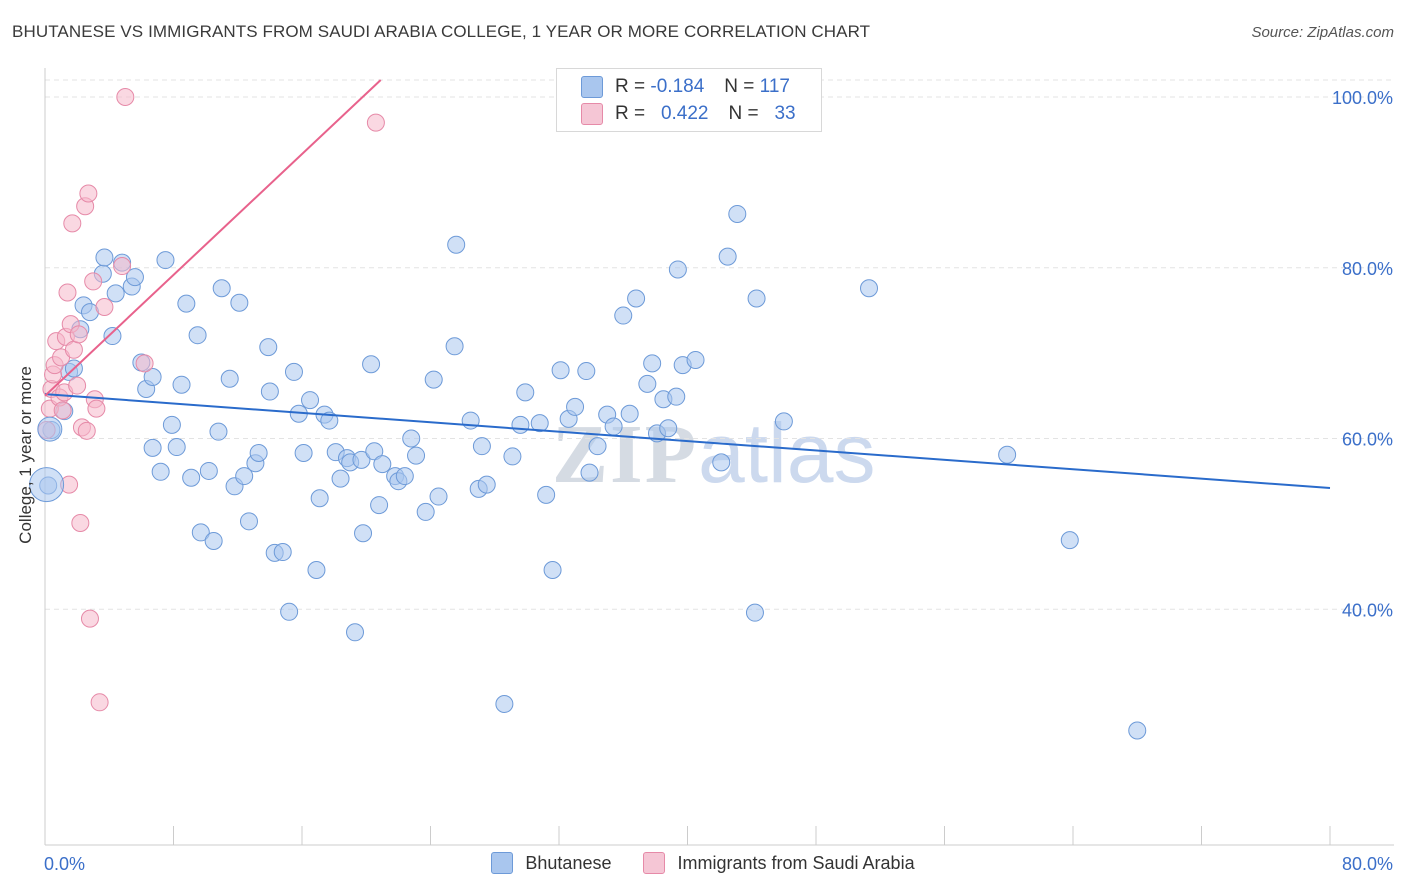 This screenshot has height=892, width=1406. What do you see at coordinates (25, 455) in the screenshot?
I see `y-axis-label: College, 1 year or more` at bounding box center [25, 455].